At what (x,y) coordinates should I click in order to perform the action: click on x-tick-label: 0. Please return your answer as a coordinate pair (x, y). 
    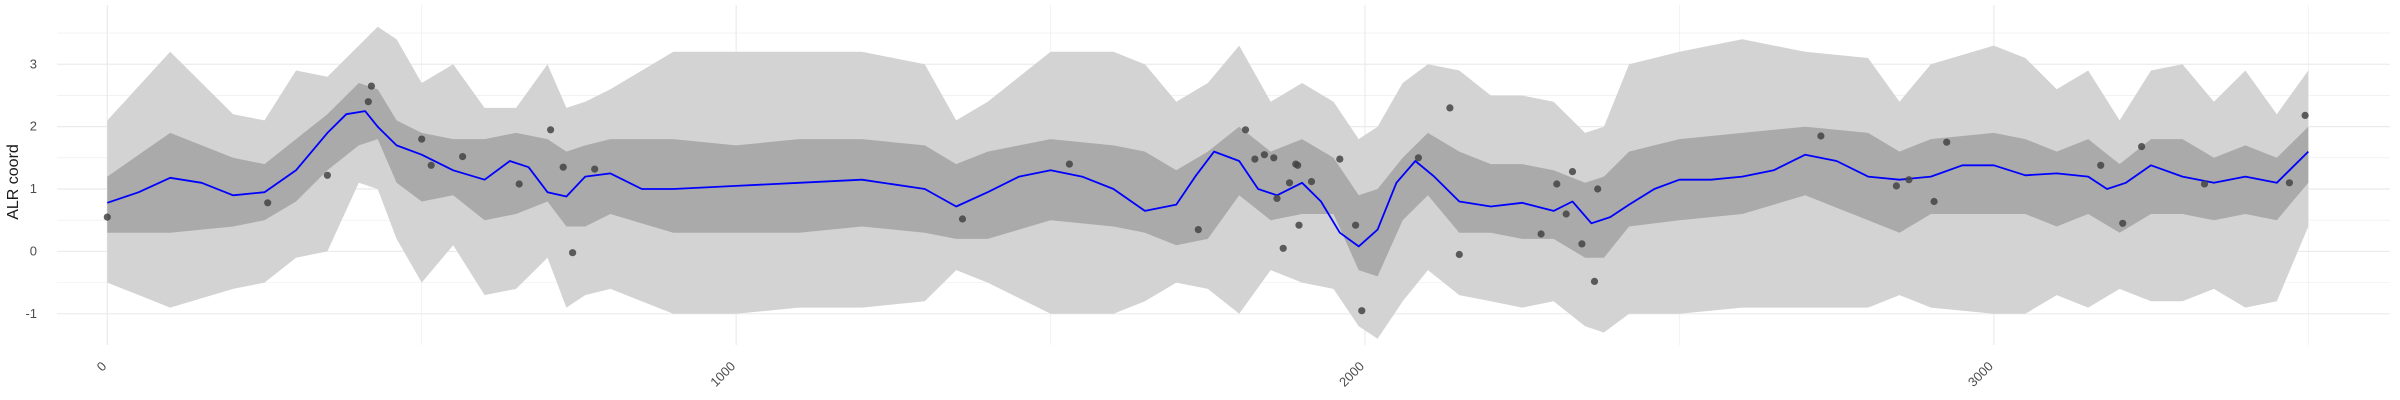
    Looking at the image, I should click on (102, 367).